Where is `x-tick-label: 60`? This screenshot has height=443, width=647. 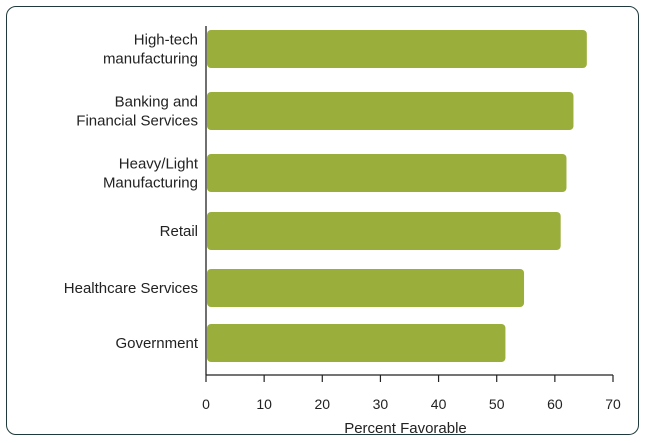 x-tick-label: 60 is located at coordinates (555, 404).